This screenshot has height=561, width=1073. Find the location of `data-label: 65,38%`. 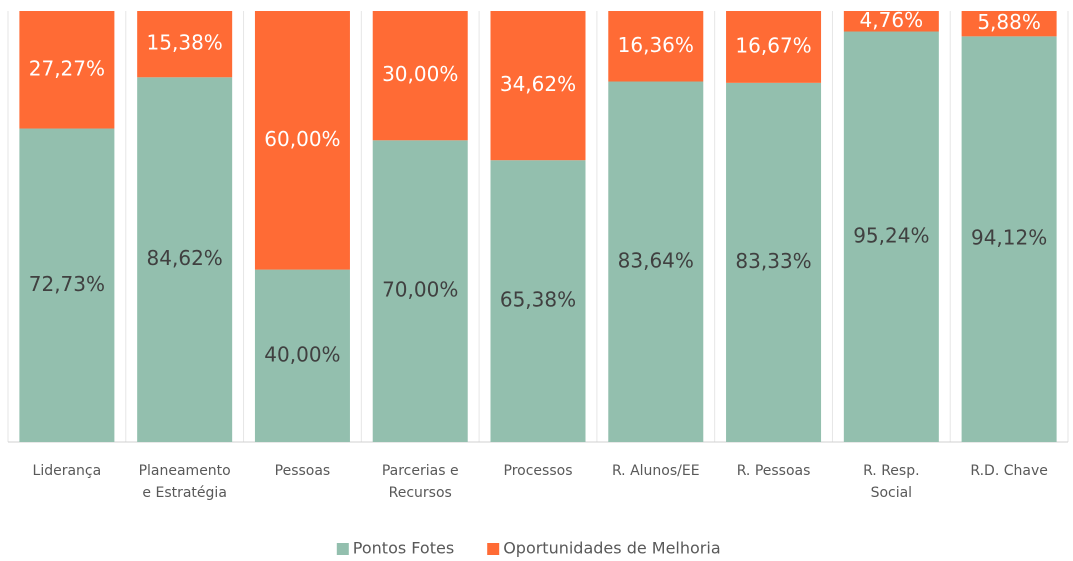

data-label: 65,38% is located at coordinates (538, 300).